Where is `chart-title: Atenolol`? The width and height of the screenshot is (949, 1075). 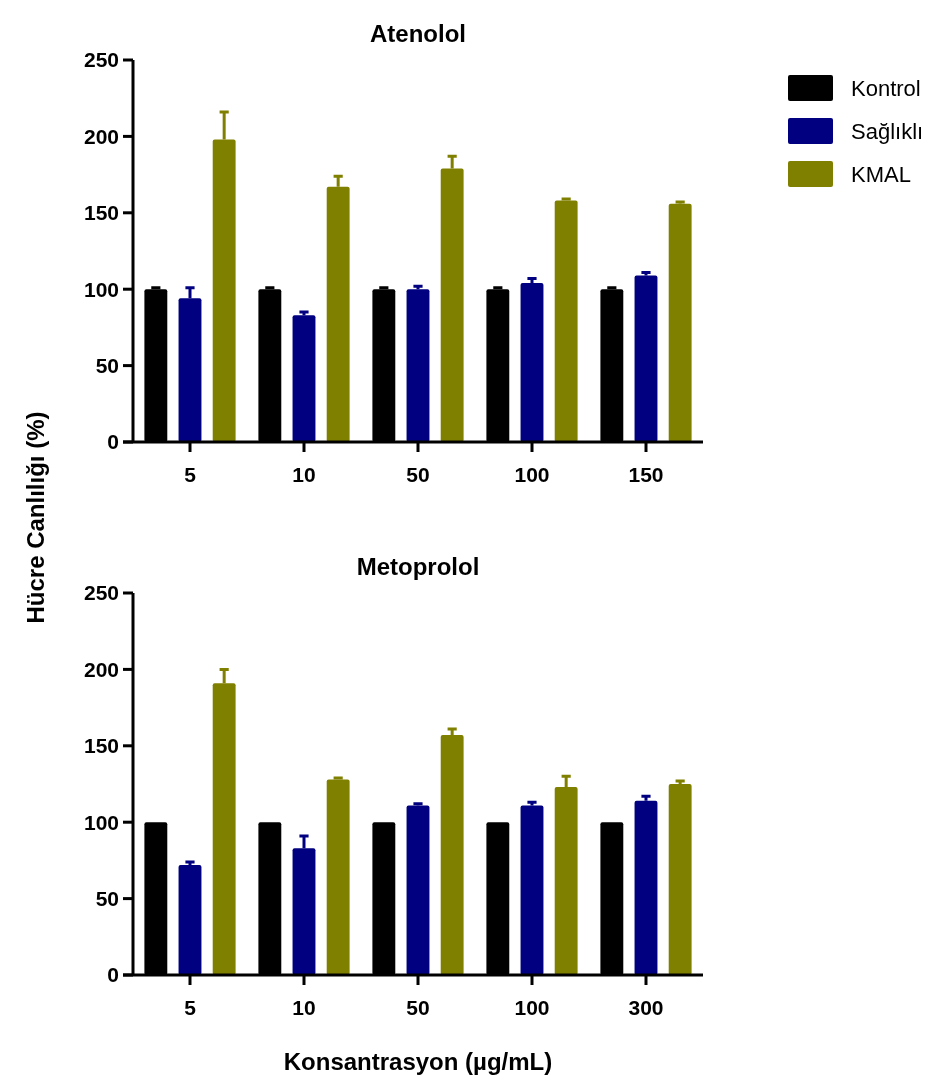 chart-title: Atenolol is located at coordinates (418, 33).